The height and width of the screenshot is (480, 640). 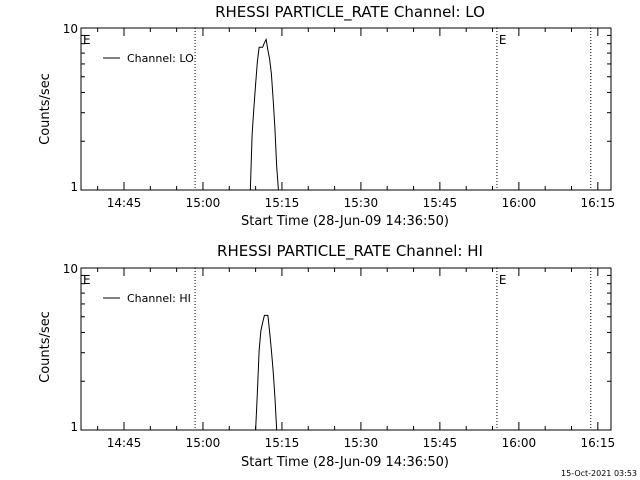 What do you see at coordinates (159, 298) in the screenshot?
I see `legend-entry: Channel: HI` at bounding box center [159, 298].